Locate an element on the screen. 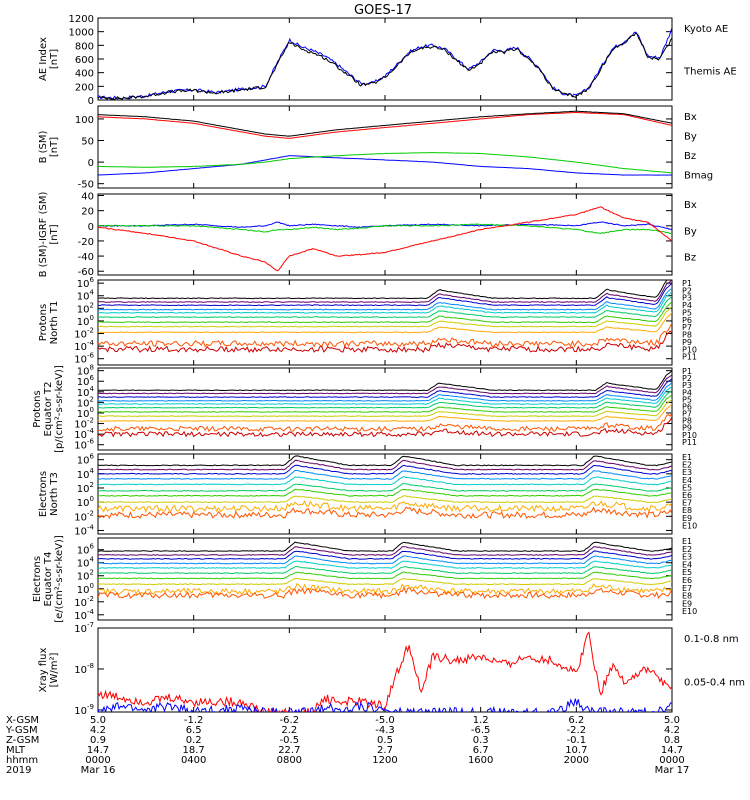 This screenshot has width=750, height=800. series-line is located at coordinates (385, 705).